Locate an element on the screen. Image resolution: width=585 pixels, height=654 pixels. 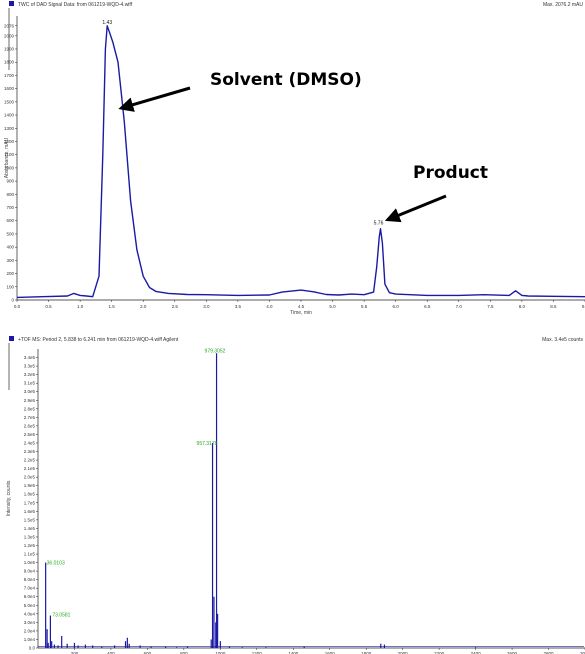
x-tick-label: 1800 is located at coordinates (366, 652).